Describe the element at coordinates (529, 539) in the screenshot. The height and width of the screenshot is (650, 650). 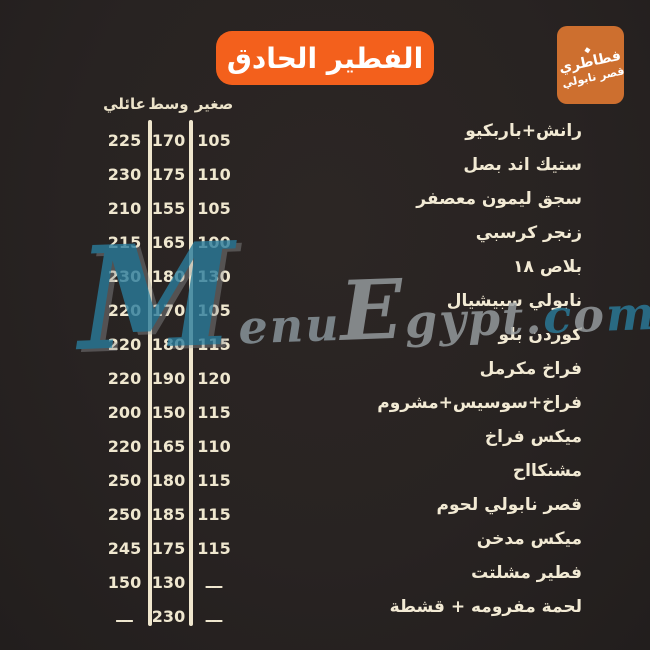
I see `menu-item-name: ميكس مدخن` at that location.